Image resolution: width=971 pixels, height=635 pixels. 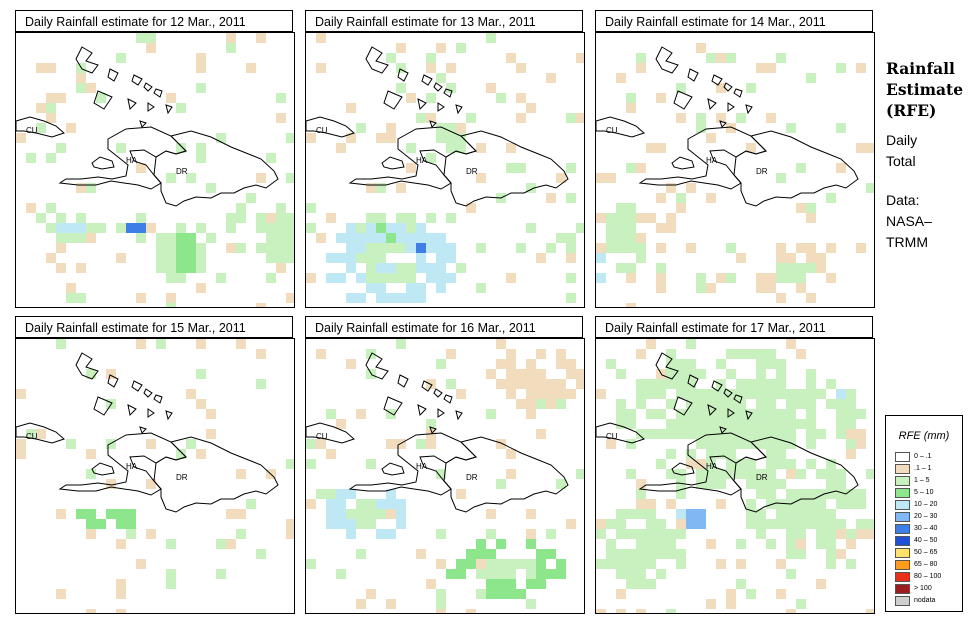 I want to click on legend-label: 50 – 65, so click(x=926, y=552).